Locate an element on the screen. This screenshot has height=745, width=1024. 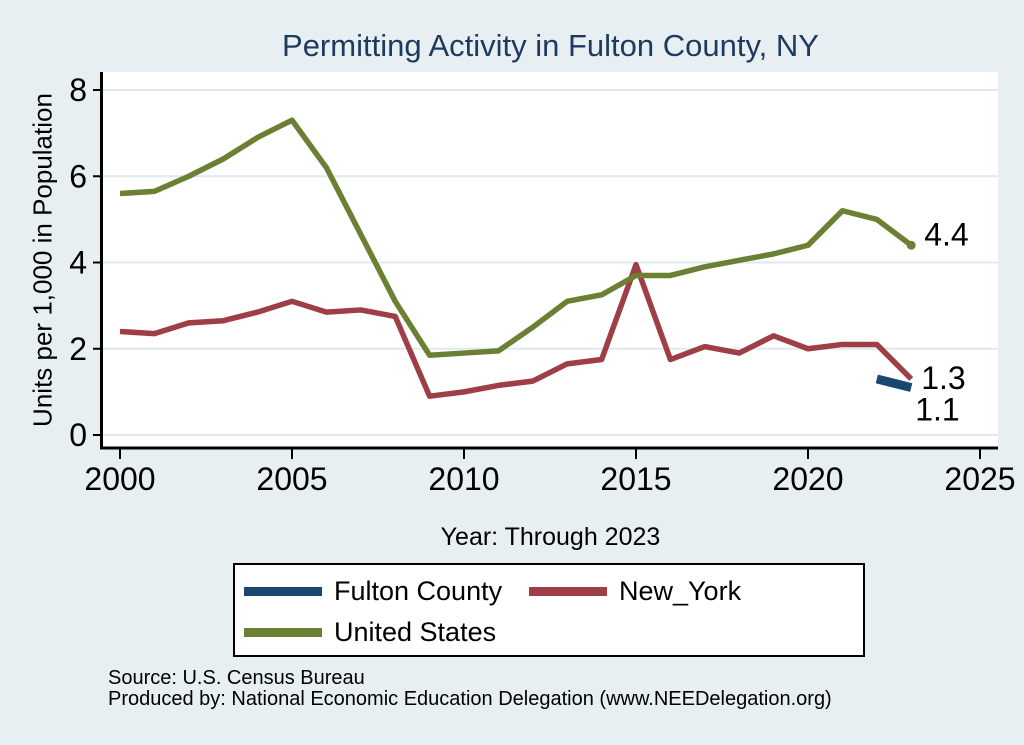
end-label-united-states: 4.4 is located at coordinates (946, 234).